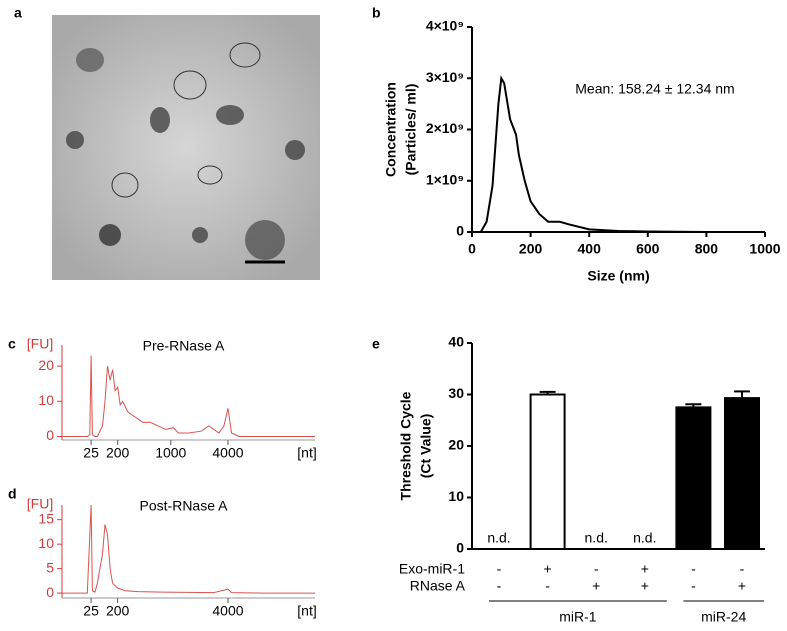 The image size is (787, 631). What do you see at coordinates (590, 249) in the screenshot?
I see `x-tick-label: 400` at bounding box center [590, 249].